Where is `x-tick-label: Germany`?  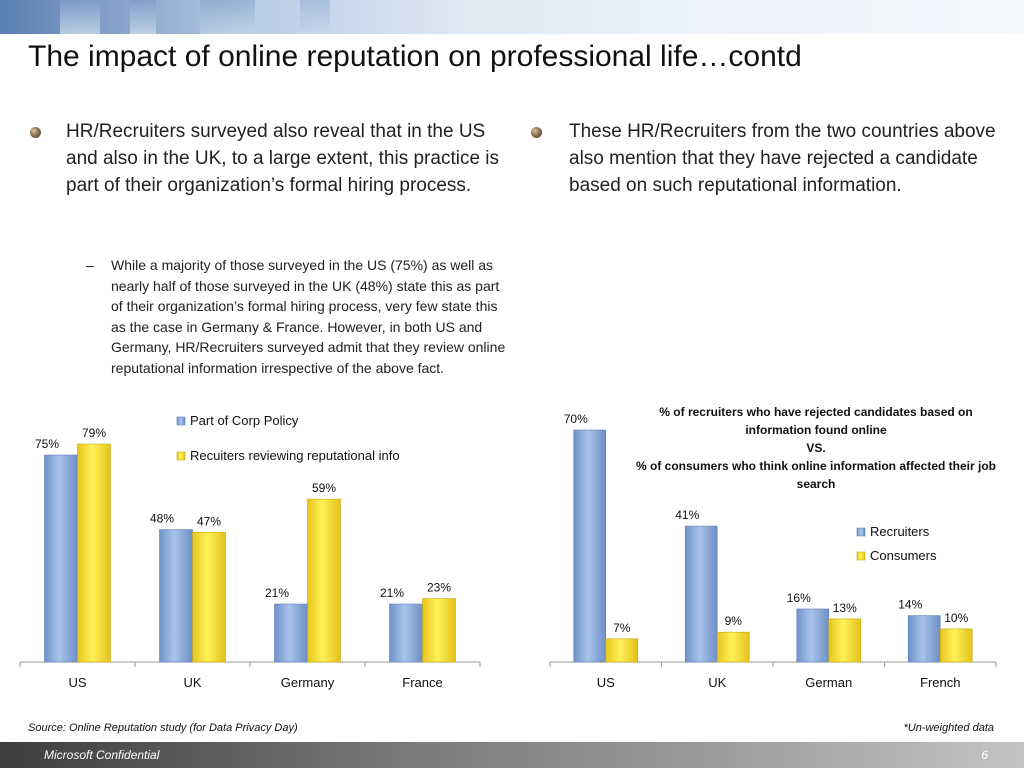
x-tick-label: Germany is located at coordinates (308, 682).